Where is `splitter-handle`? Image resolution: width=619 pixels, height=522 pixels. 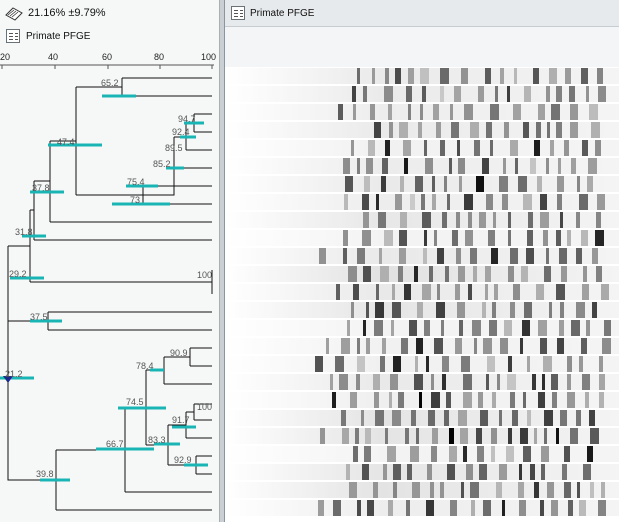
splitter-handle is located at coordinates (222, 261).